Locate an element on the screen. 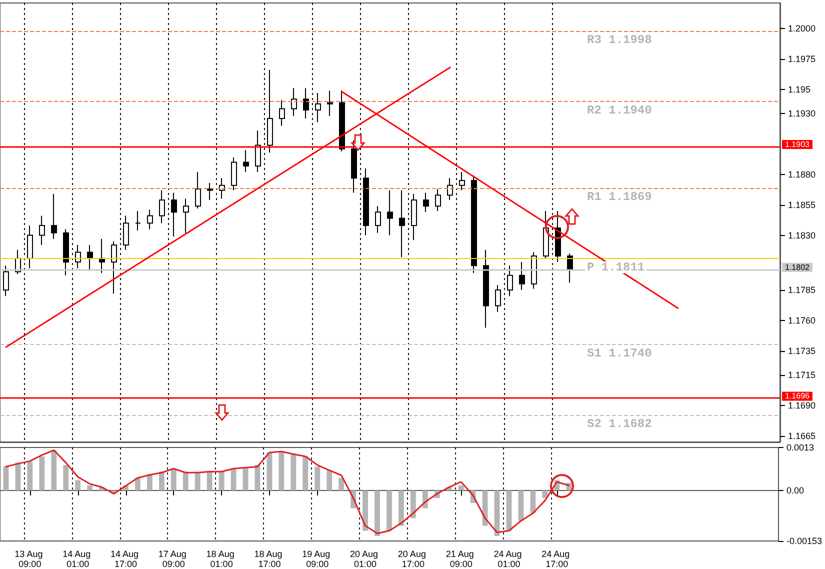  x-tick-label: 21 Aug 09:00 is located at coordinates (461, 559).